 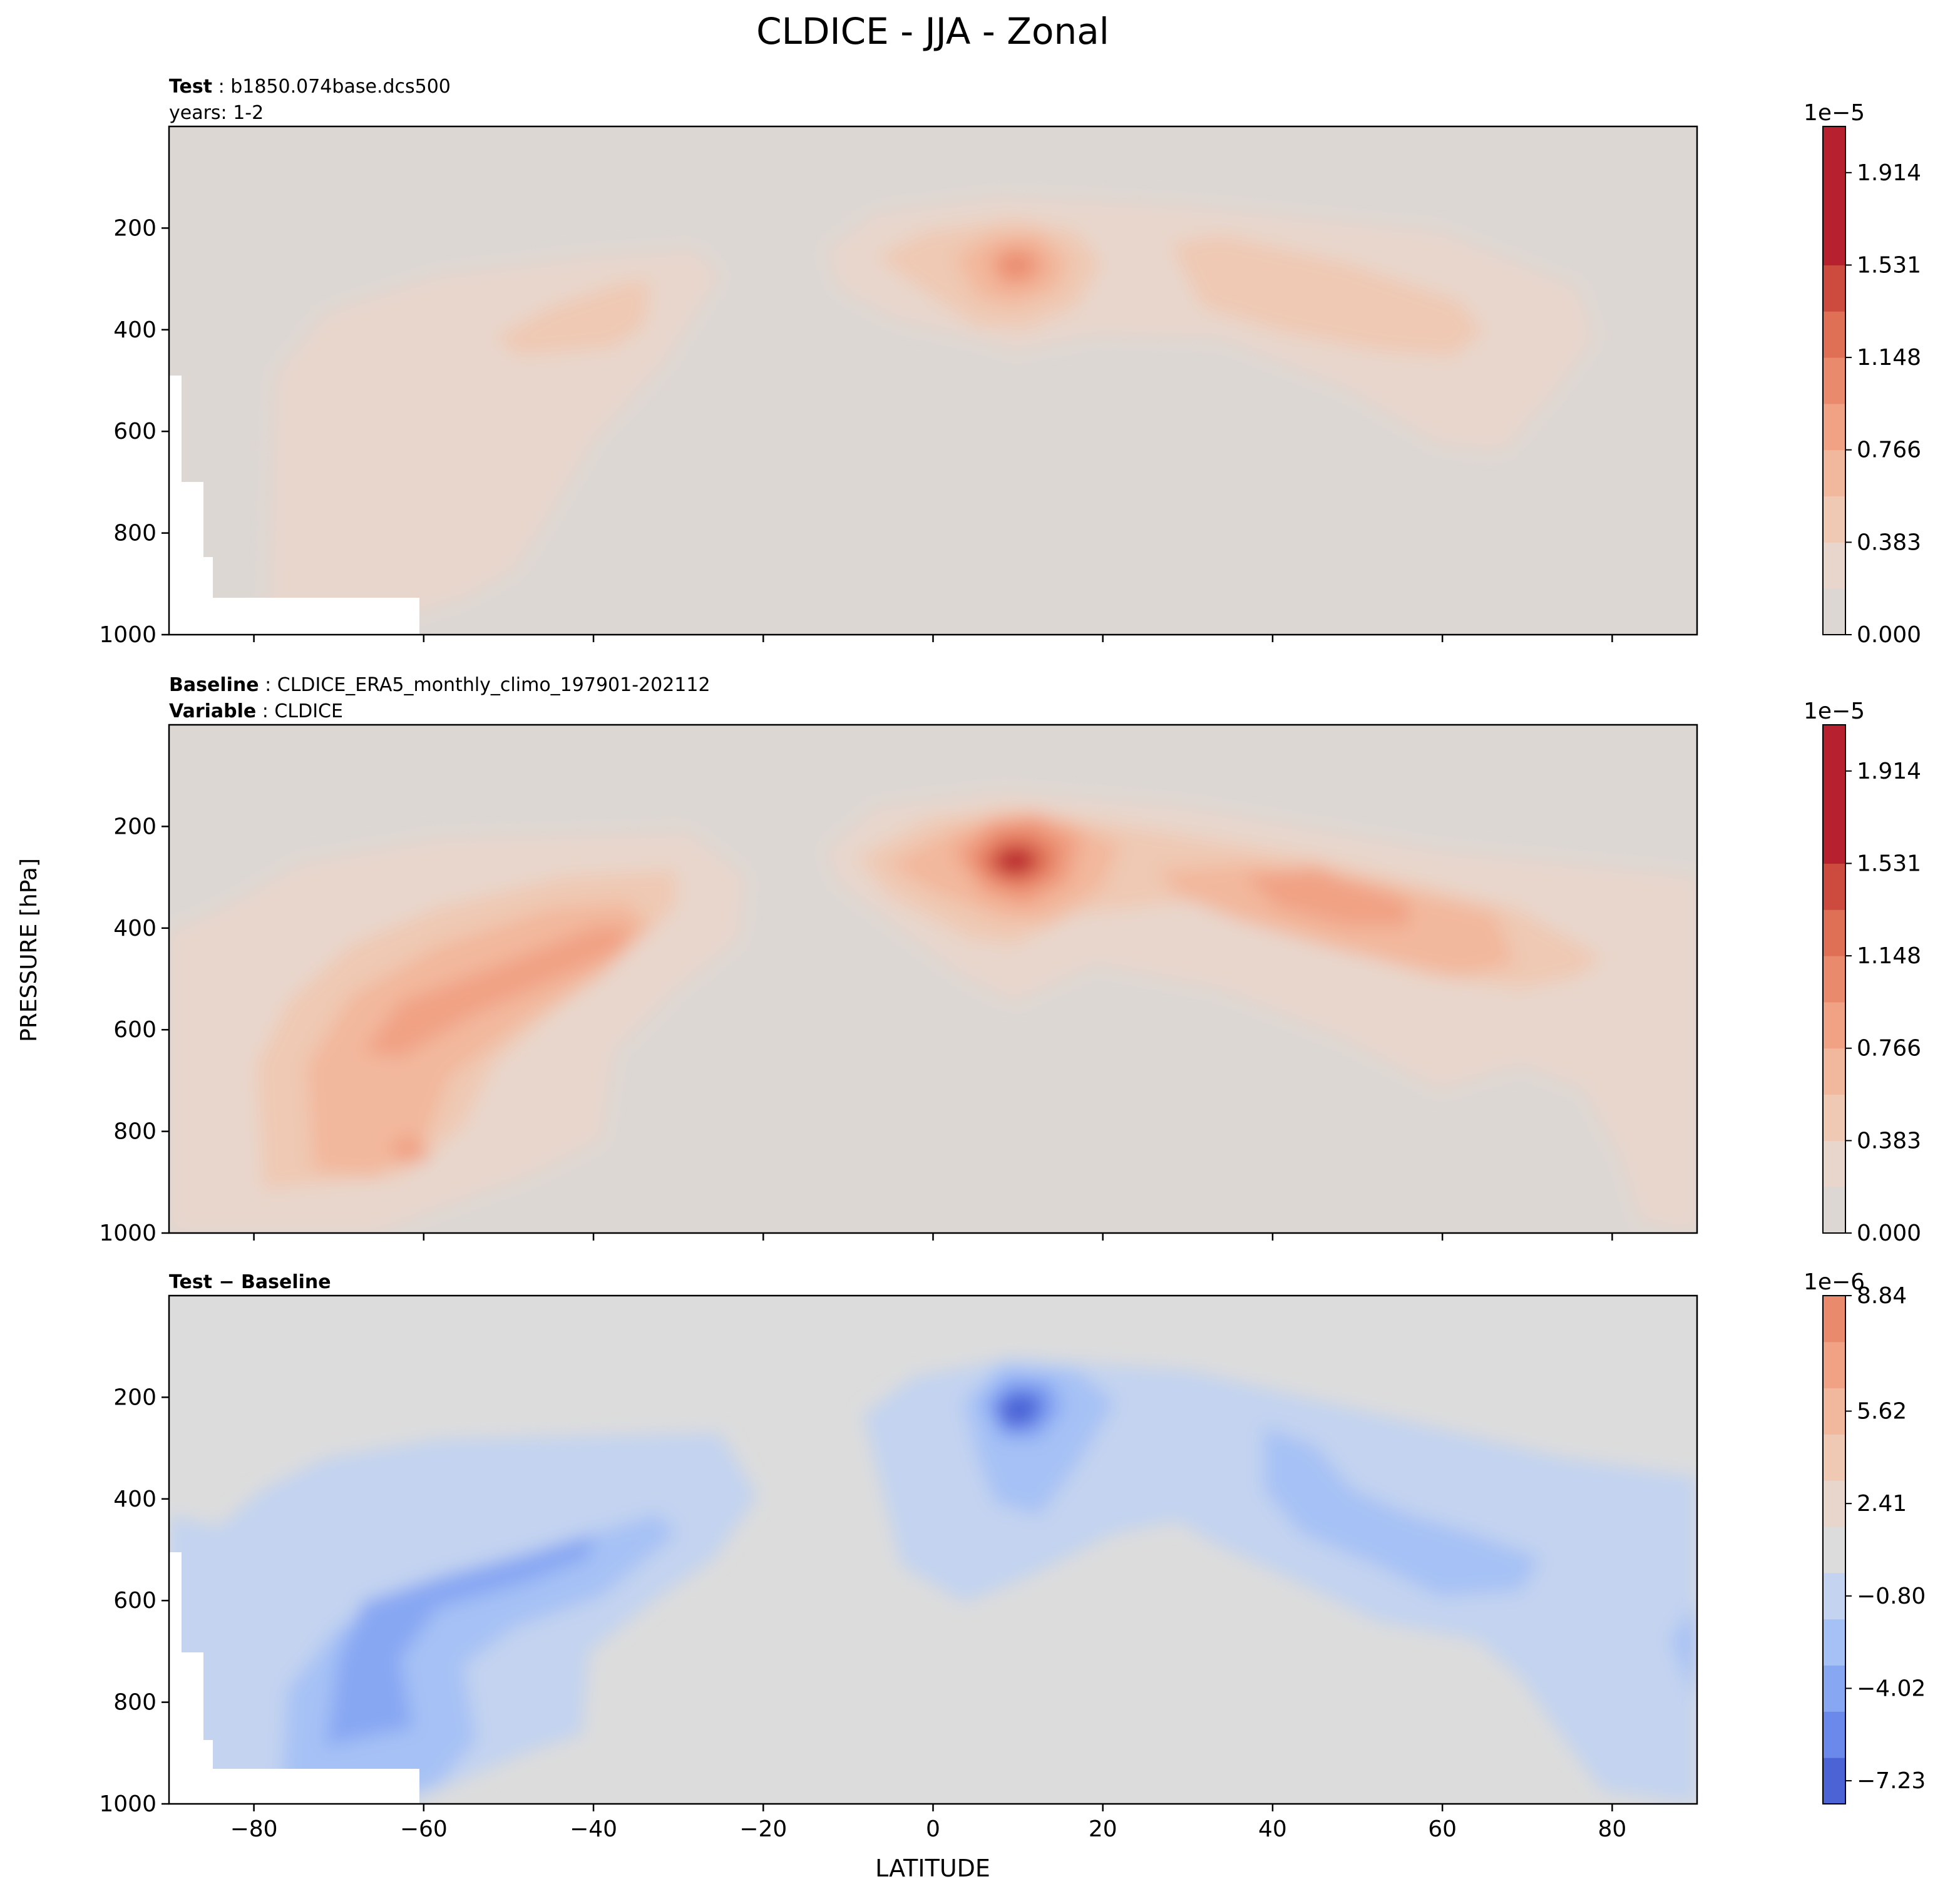 What do you see at coordinates (1272, 1829) in the screenshot?
I see `x-tick-label: 40` at bounding box center [1272, 1829].